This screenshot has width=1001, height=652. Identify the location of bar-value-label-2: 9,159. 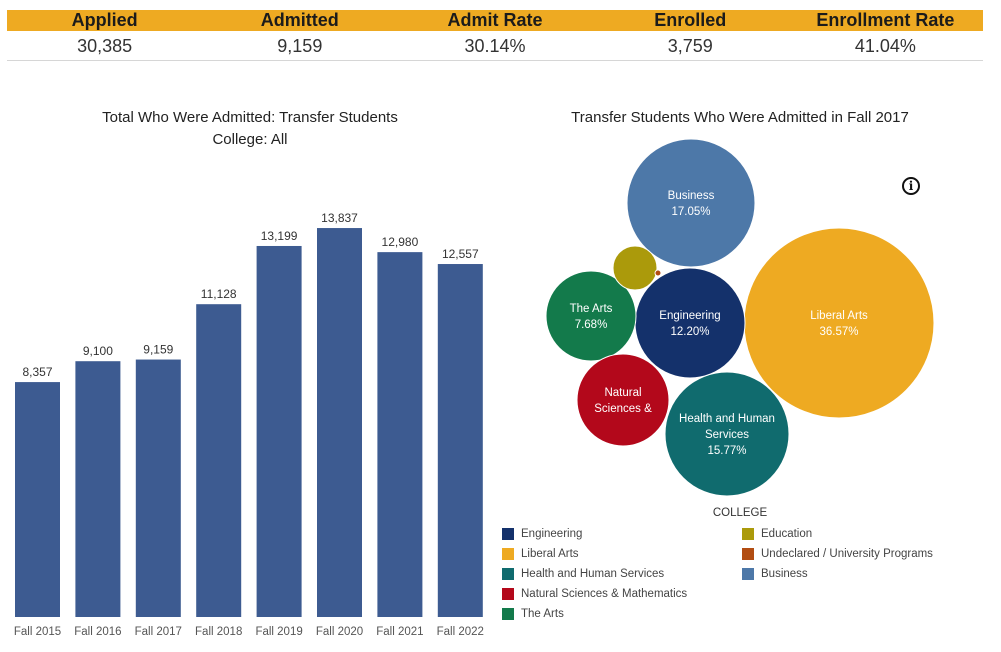
(158, 350).